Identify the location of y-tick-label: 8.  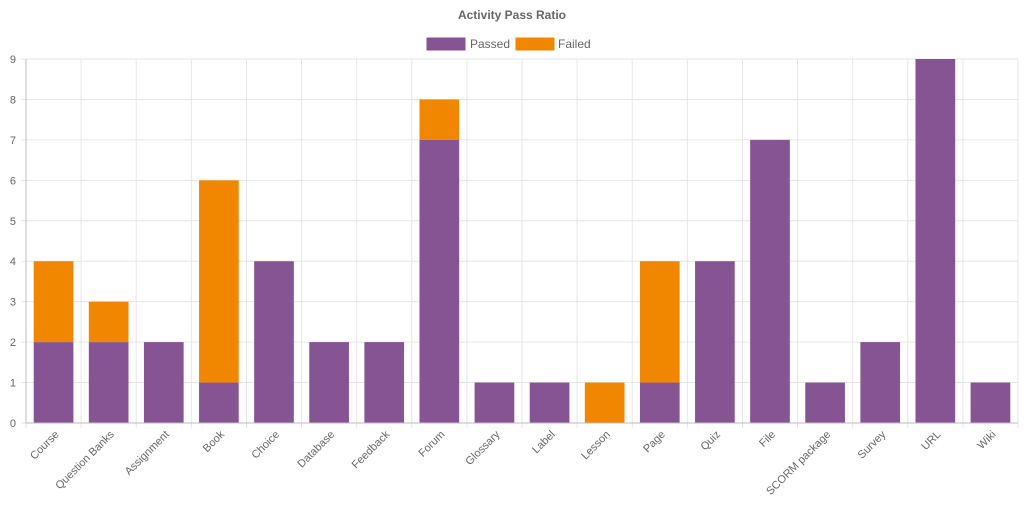
(13, 100).